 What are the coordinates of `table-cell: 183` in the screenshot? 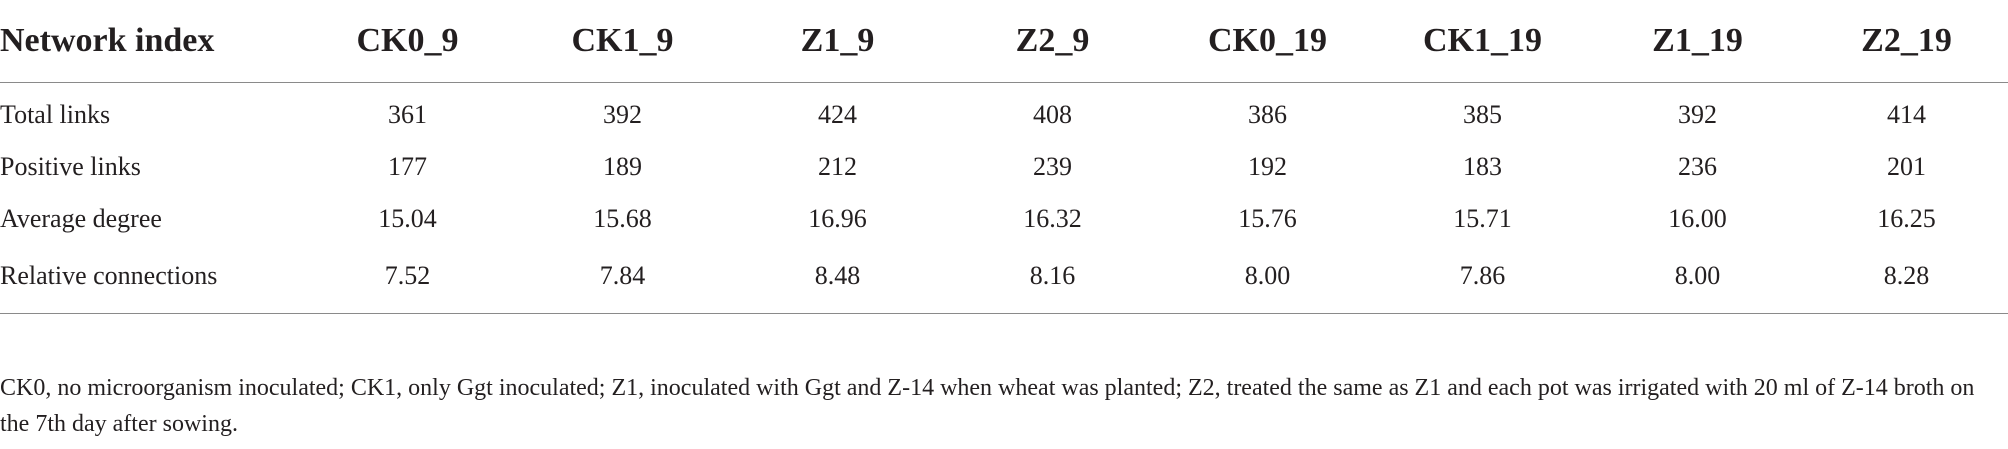 It's located at (1482, 166).